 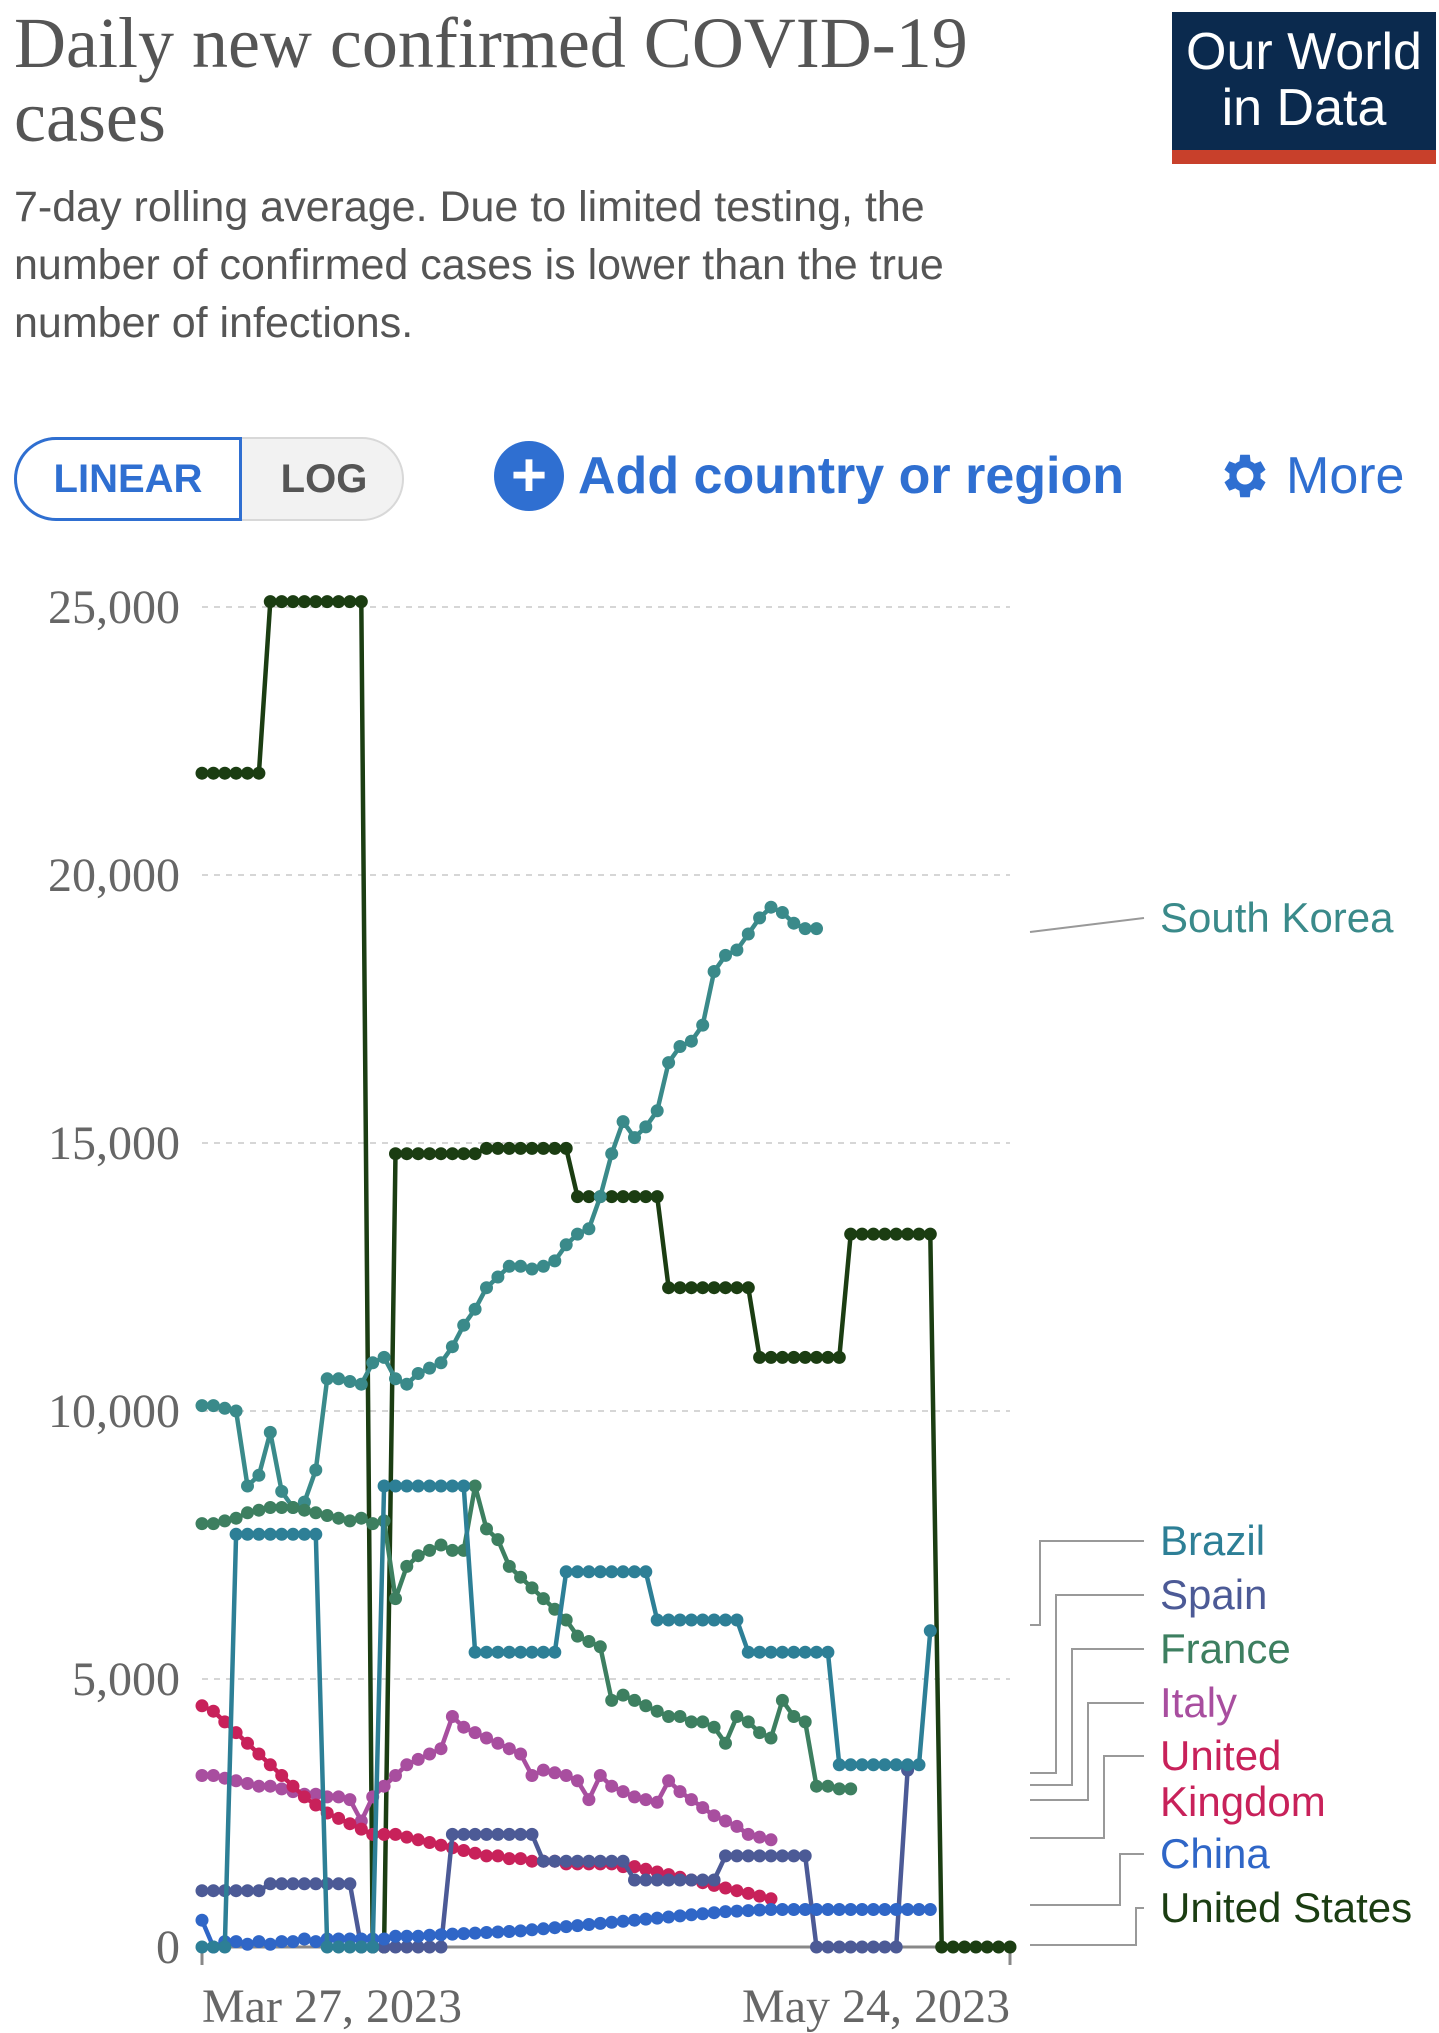 I want to click on series-south-korea, so click(x=509, y=1207).